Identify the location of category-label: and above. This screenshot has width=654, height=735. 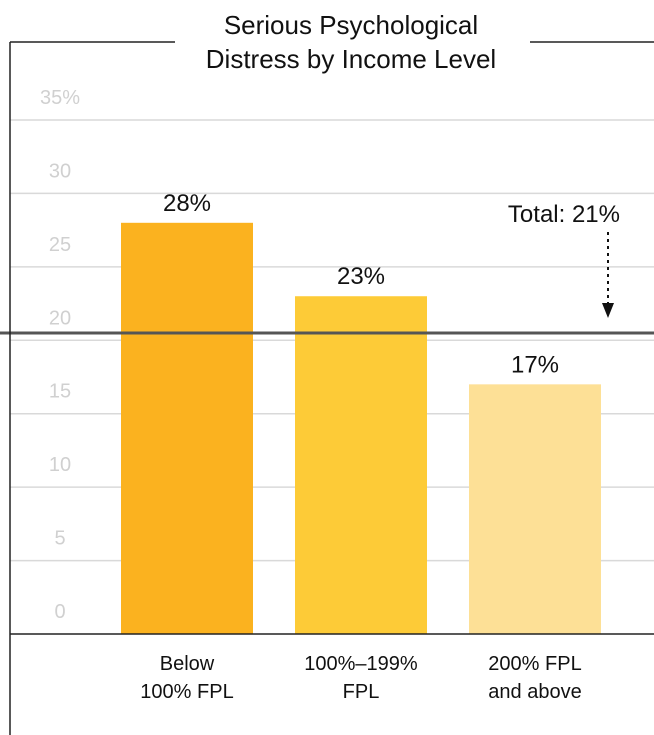
(534, 692).